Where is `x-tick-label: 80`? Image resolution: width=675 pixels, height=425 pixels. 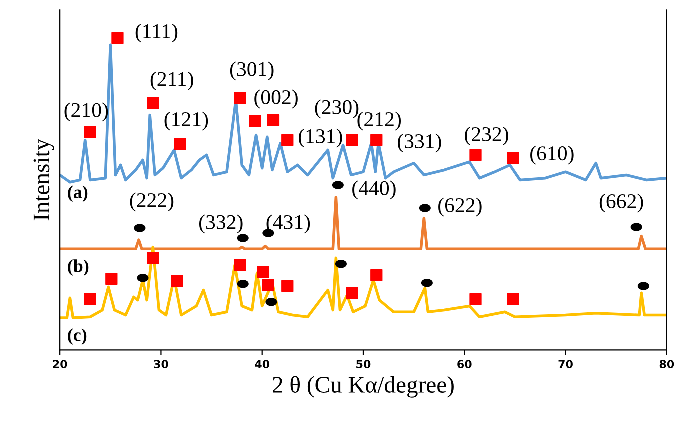 x-tick-label: 80 is located at coordinates (667, 364).